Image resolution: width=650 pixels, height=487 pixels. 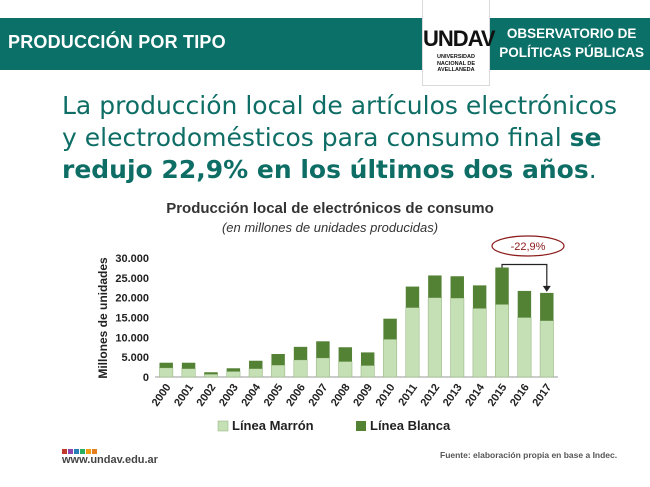 I want to click on x-tick-label: 2011, so click(x=408, y=395).